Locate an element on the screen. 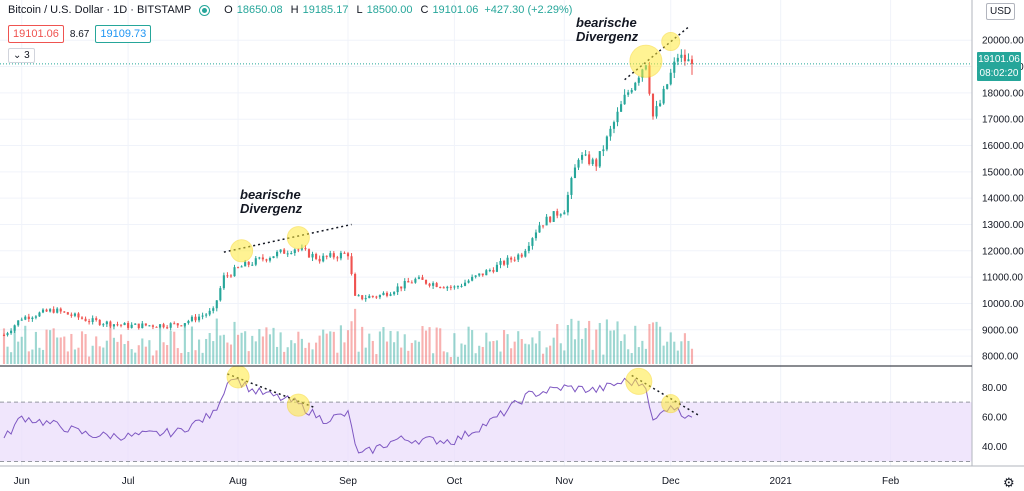 Image resolution: width=1024 pixels, height=491 pixels. rsi-line is located at coordinates (348, 416).